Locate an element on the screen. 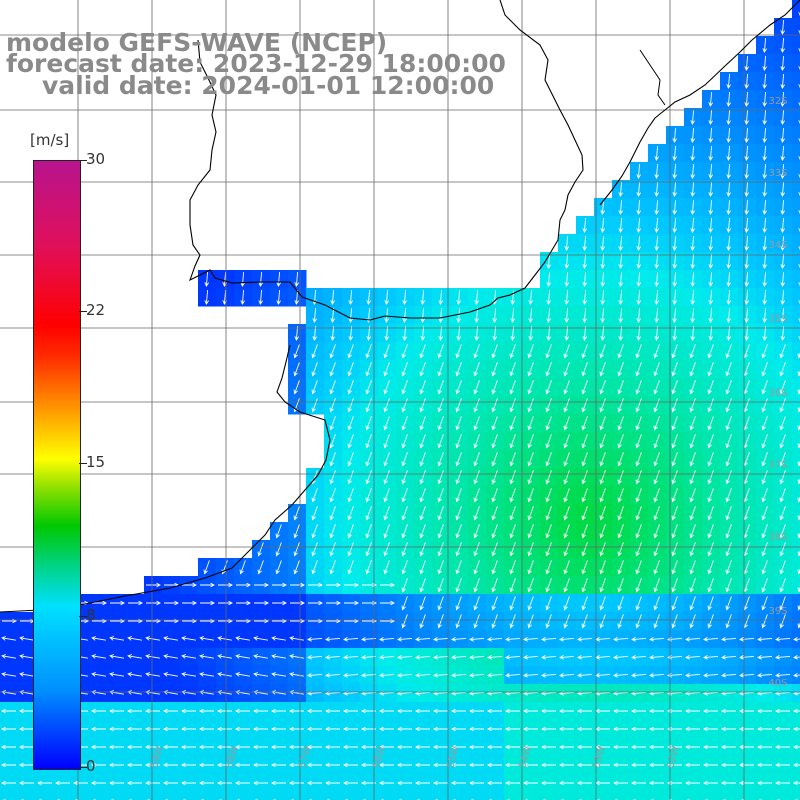  latitude-label: 33S is located at coordinates (777, 173).